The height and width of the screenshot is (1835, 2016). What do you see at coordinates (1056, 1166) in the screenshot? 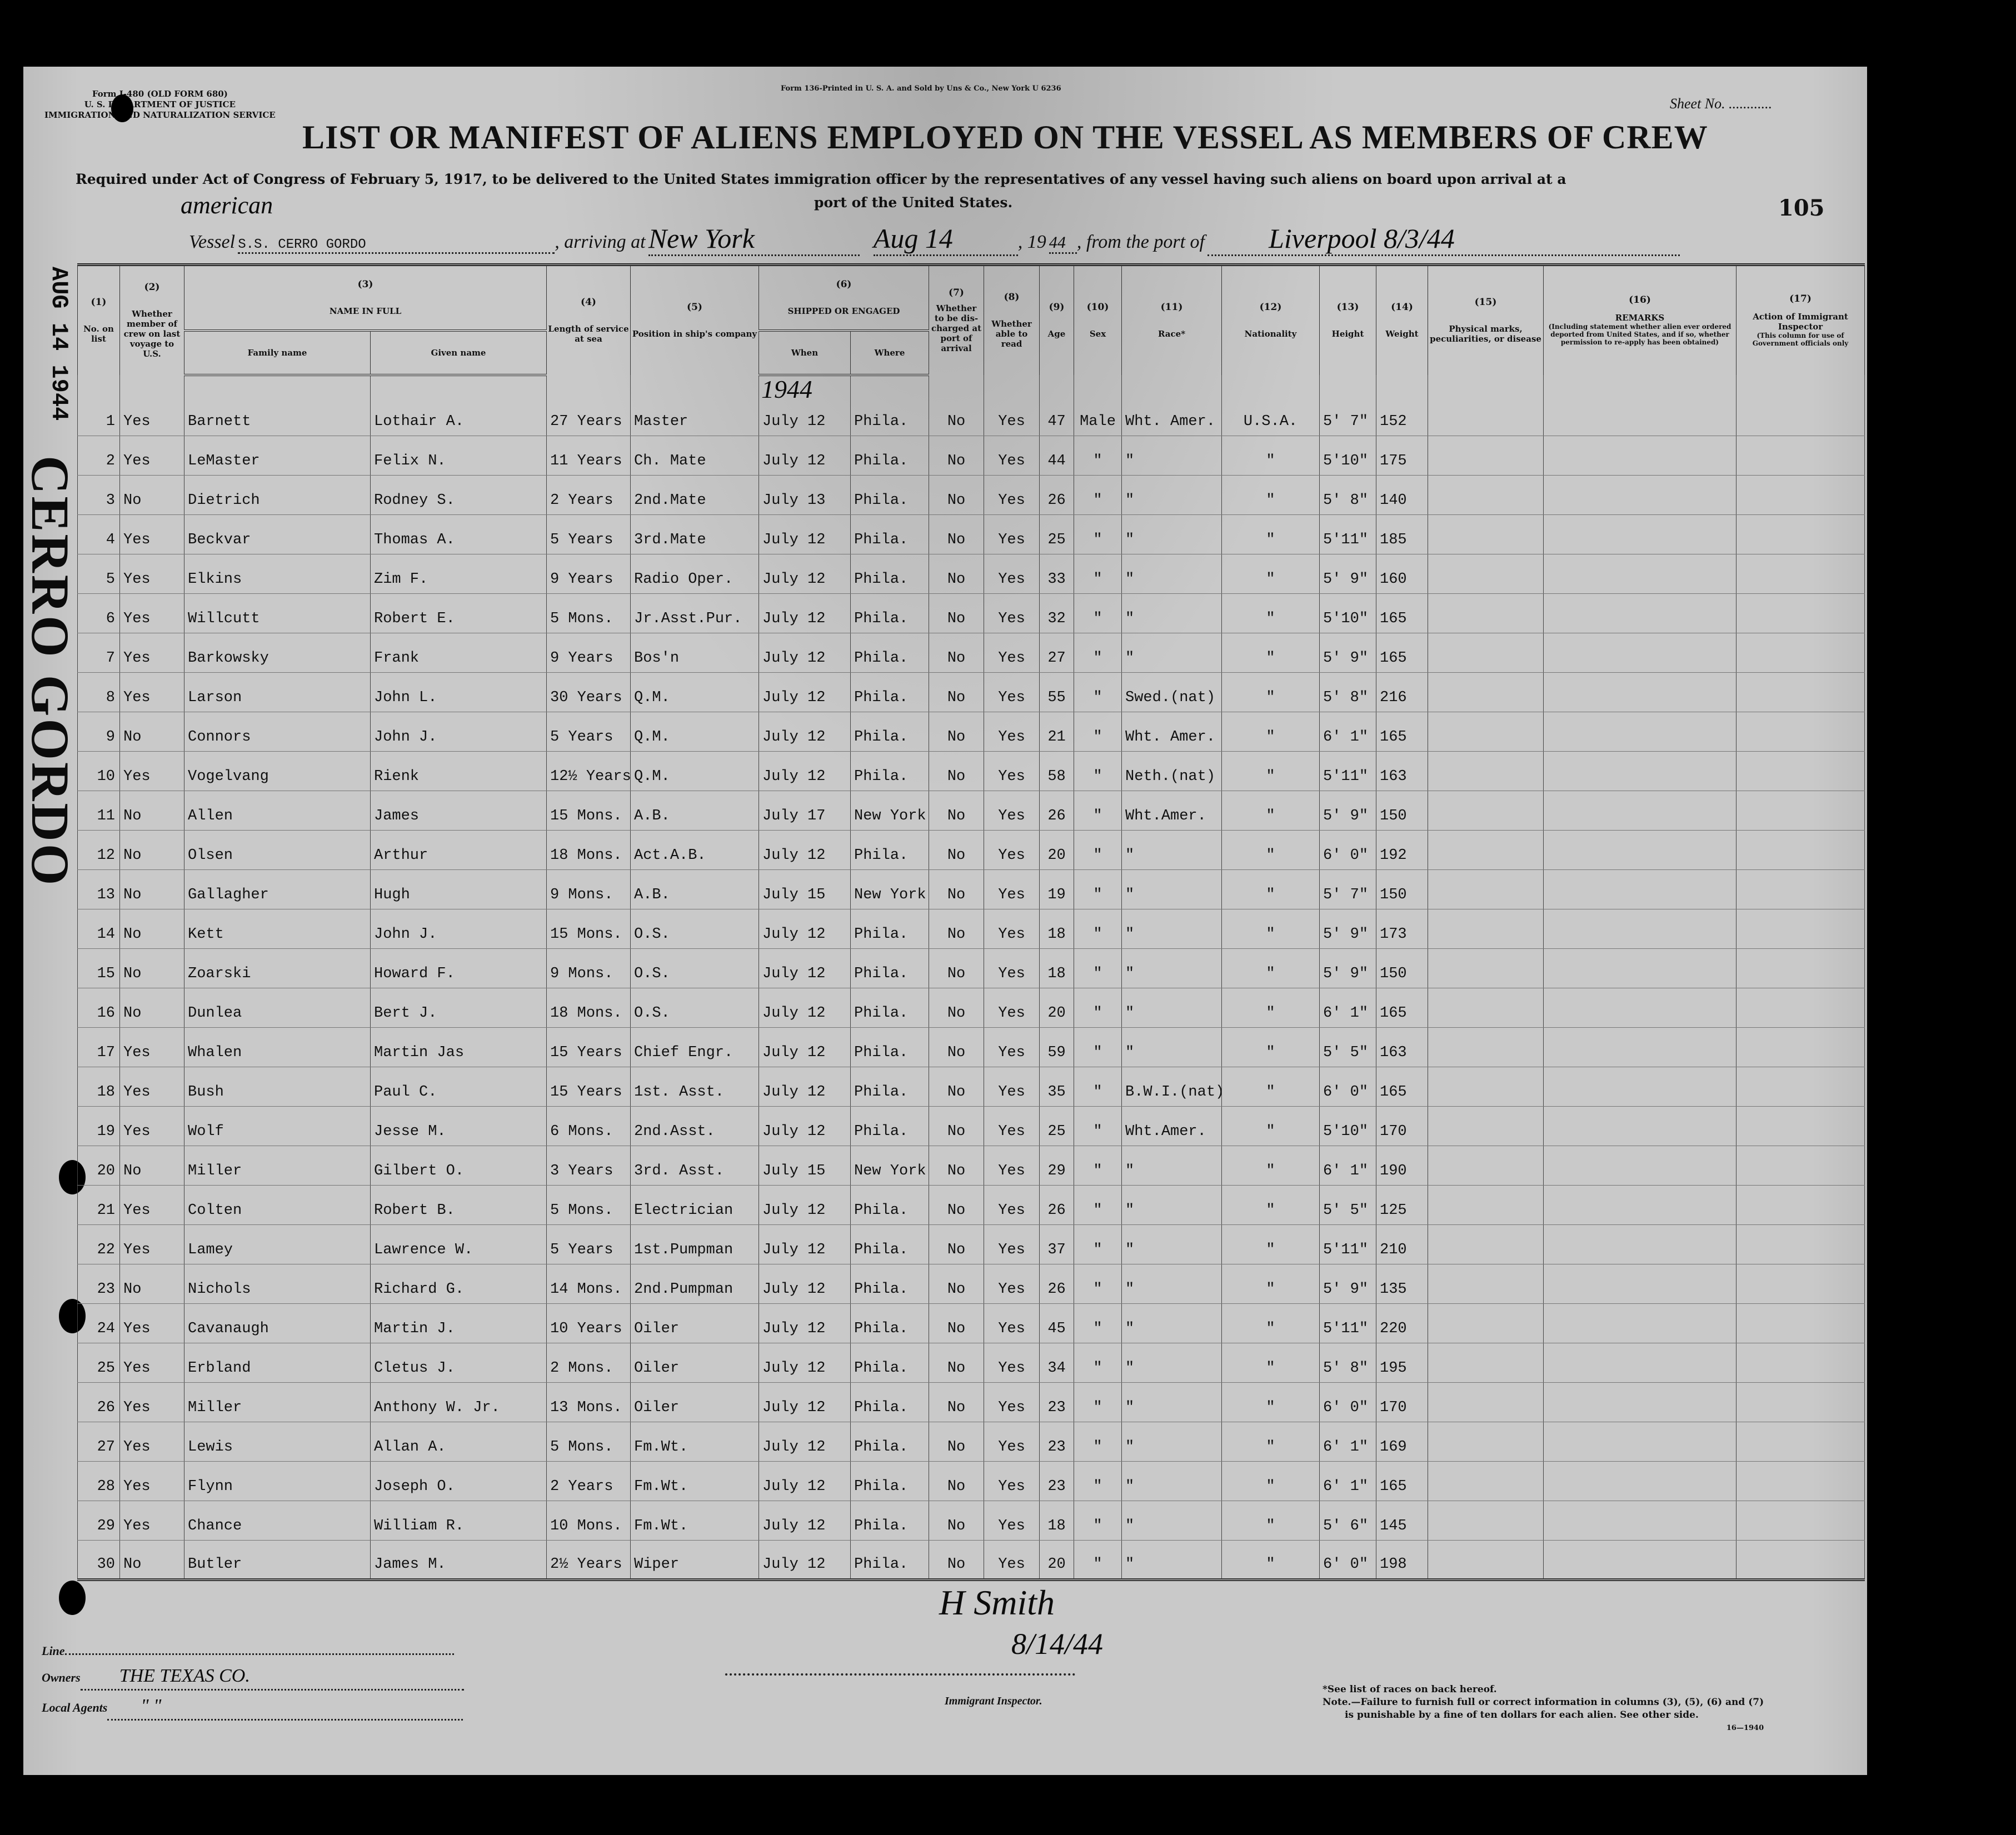
I see `cell-age: 29` at bounding box center [1056, 1166].